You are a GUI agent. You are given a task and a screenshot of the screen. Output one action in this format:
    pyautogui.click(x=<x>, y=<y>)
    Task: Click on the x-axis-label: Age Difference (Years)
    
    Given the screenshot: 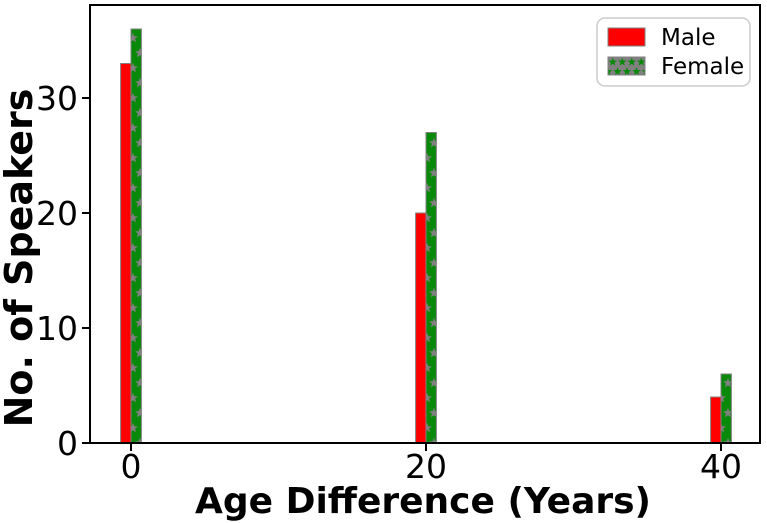 What is the action you would take?
    pyautogui.click(x=423, y=501)
    